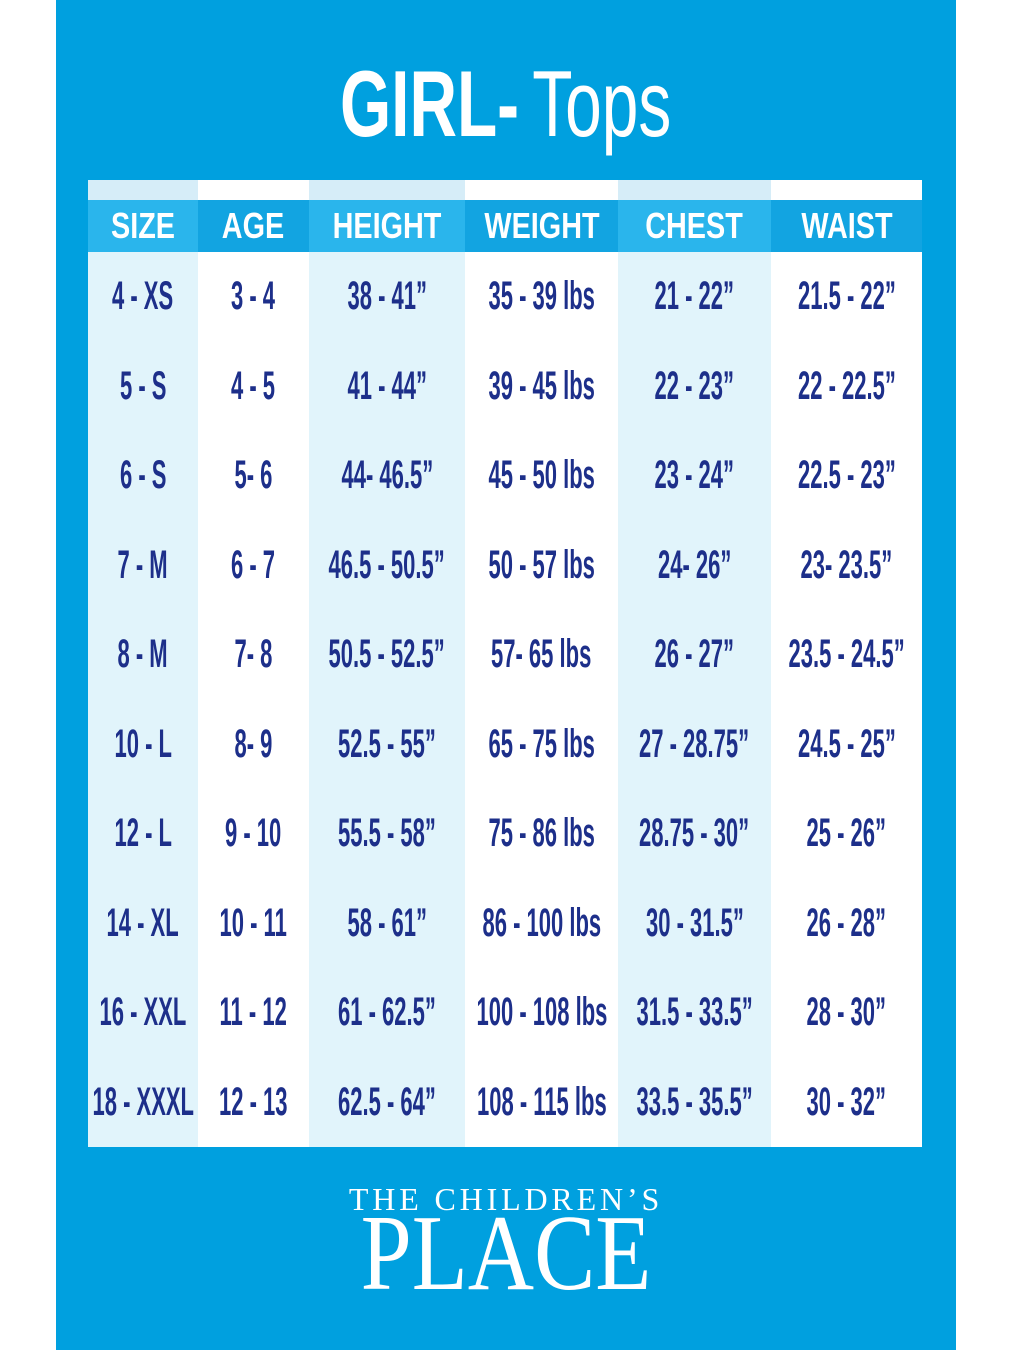  I want to click on table-cell: 7- 8, so click(253, 655).